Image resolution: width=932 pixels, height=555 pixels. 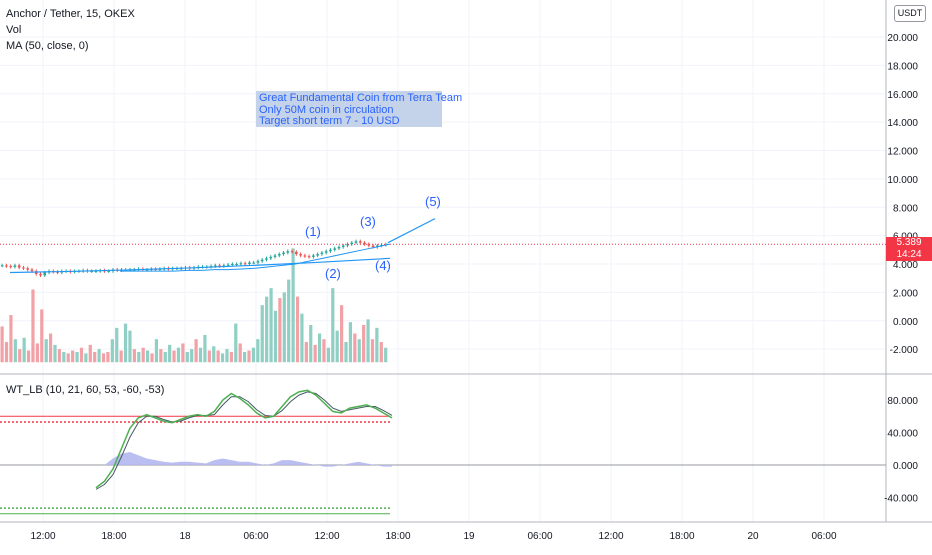 I want to click on volume-legend: Vol, so click(x=14, y=30).